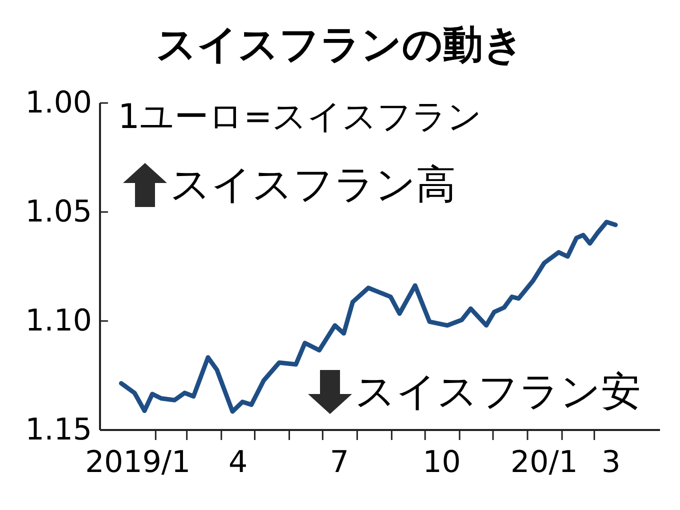  What do you see at coordinates (611, 462) in the screenshot?
I see `x-tick-label: 3` at bounding box center [611, 462].